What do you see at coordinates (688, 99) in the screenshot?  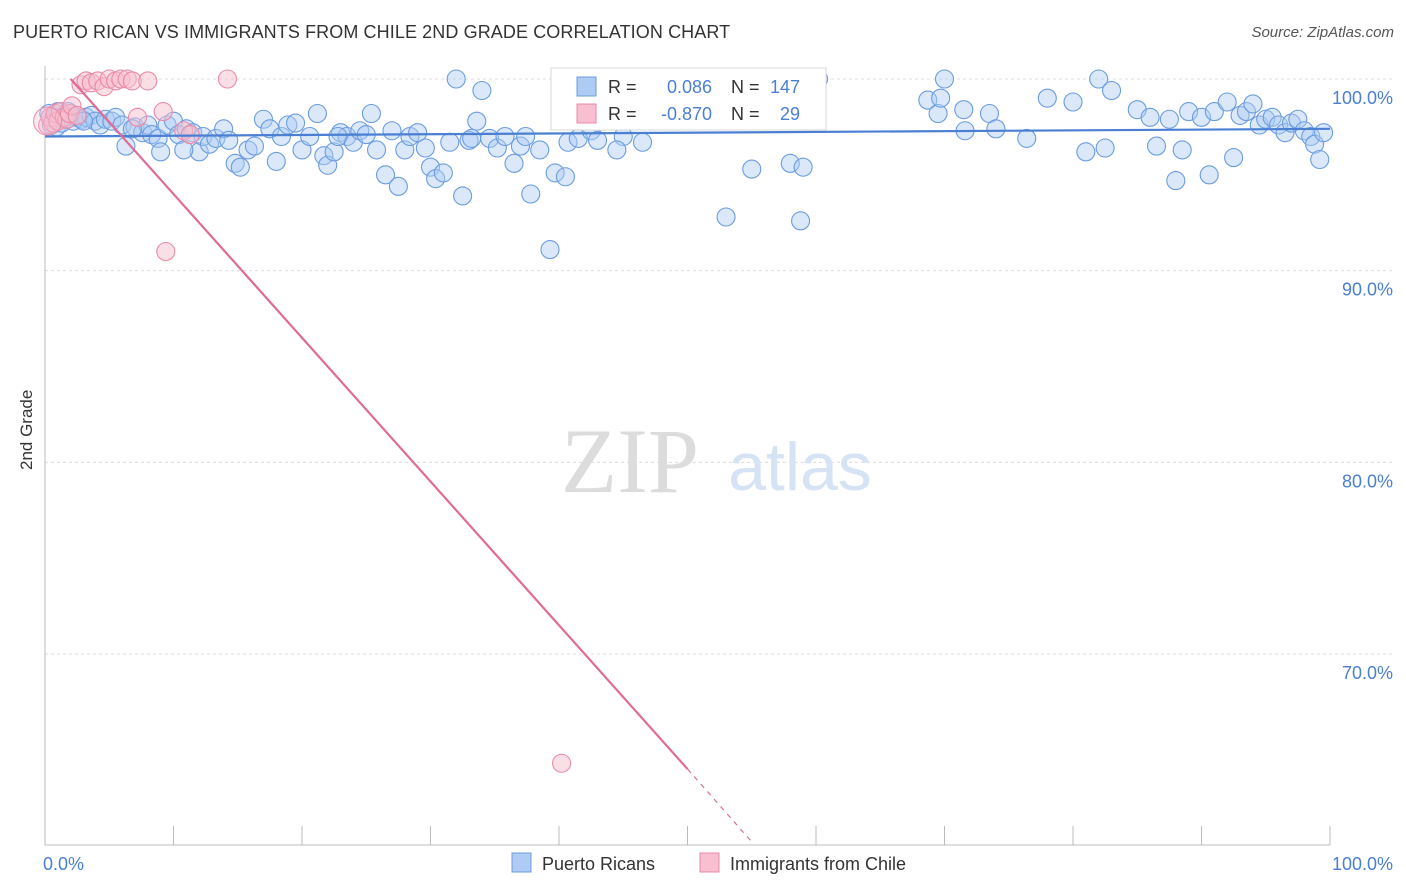 I see `stats-legend: R = 0.086 N = 147 R = -0.870 N = 29` at bounding box center [688, 99].